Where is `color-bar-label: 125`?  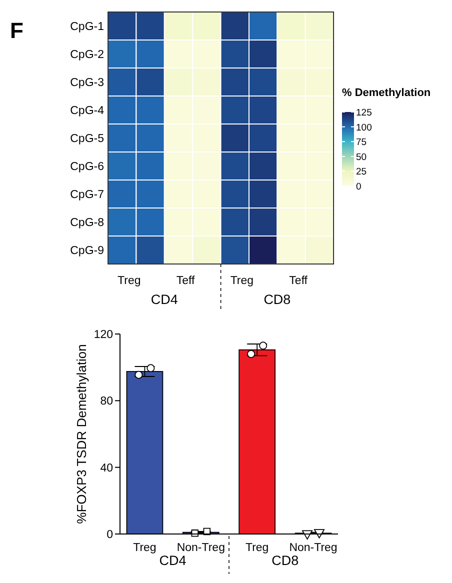
color-bar-label: 125 is located at coordinates (364, 113).